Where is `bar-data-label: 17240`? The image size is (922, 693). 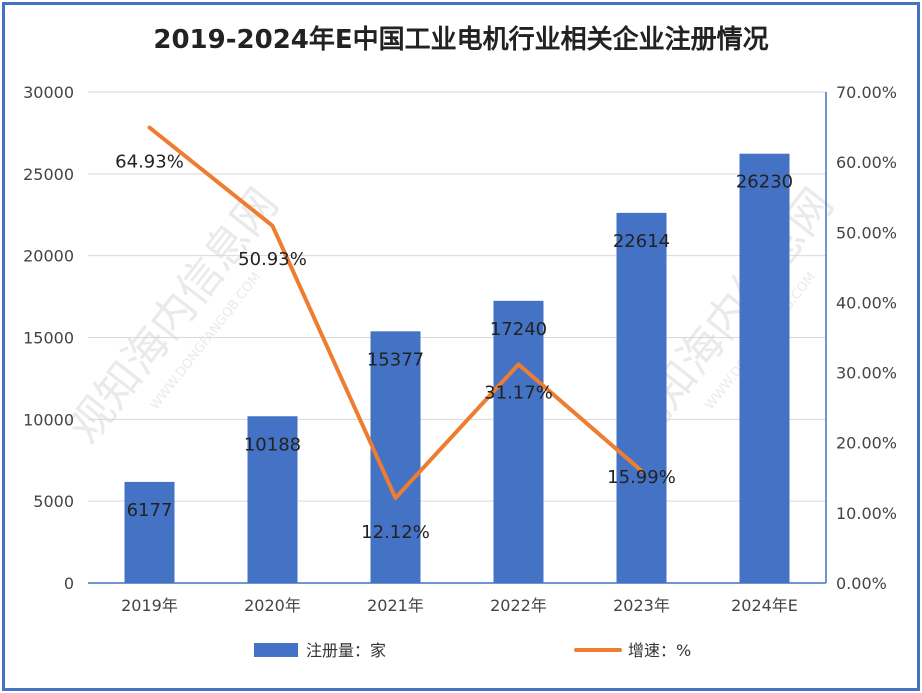 bar-data-label: 17240 is located at coordinates (518, 329).